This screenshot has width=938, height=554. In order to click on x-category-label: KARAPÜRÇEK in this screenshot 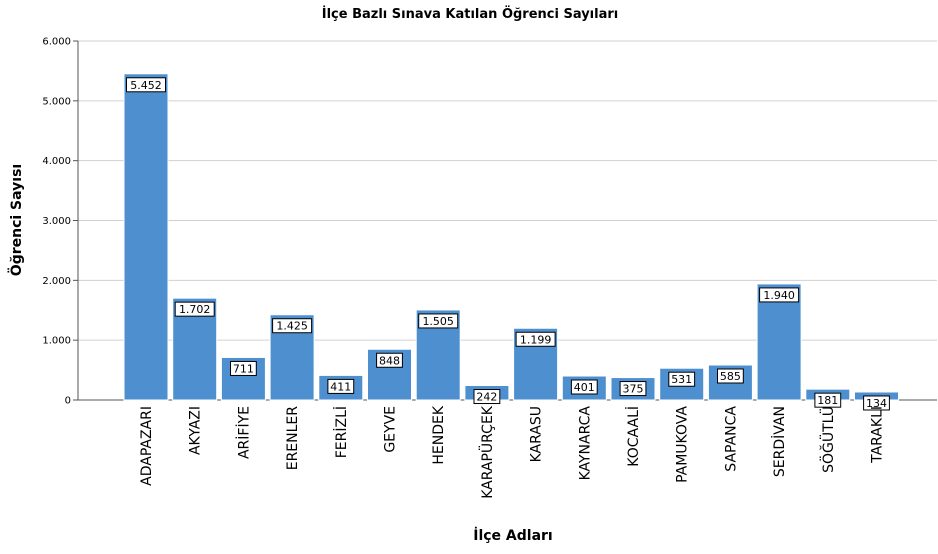, I will do `click(487, 452)`.